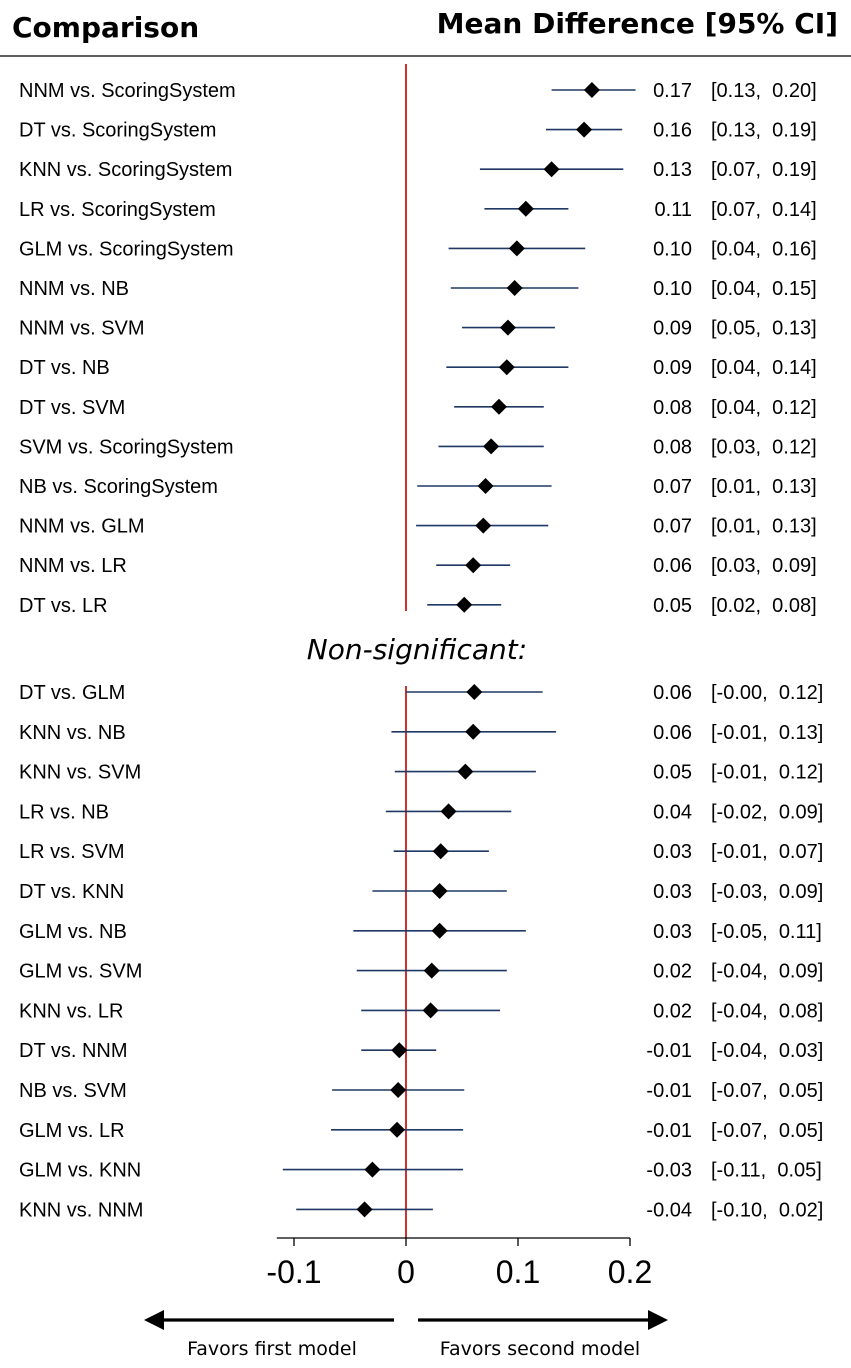 The width and height of the screenshot is (851, 1368). Describe the element at coordinates (764, 91) in the screenshot. I see `row-ci-value: [0.13, 0.20]` at that location.